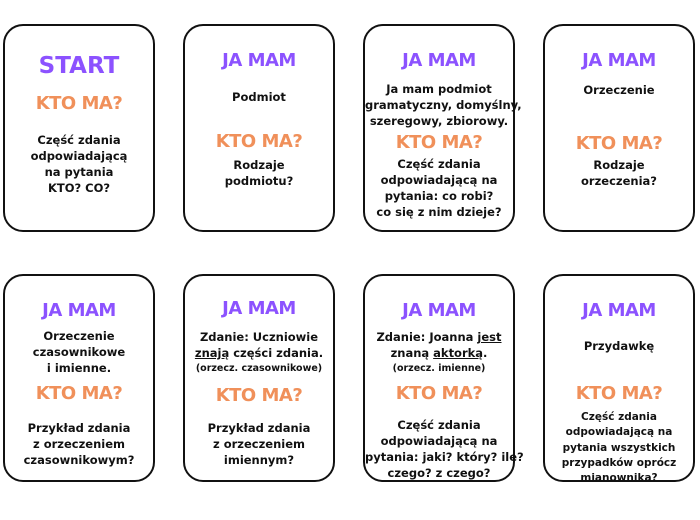  I want to click on text-line: Ja mam podmiot, so click(439, 89).